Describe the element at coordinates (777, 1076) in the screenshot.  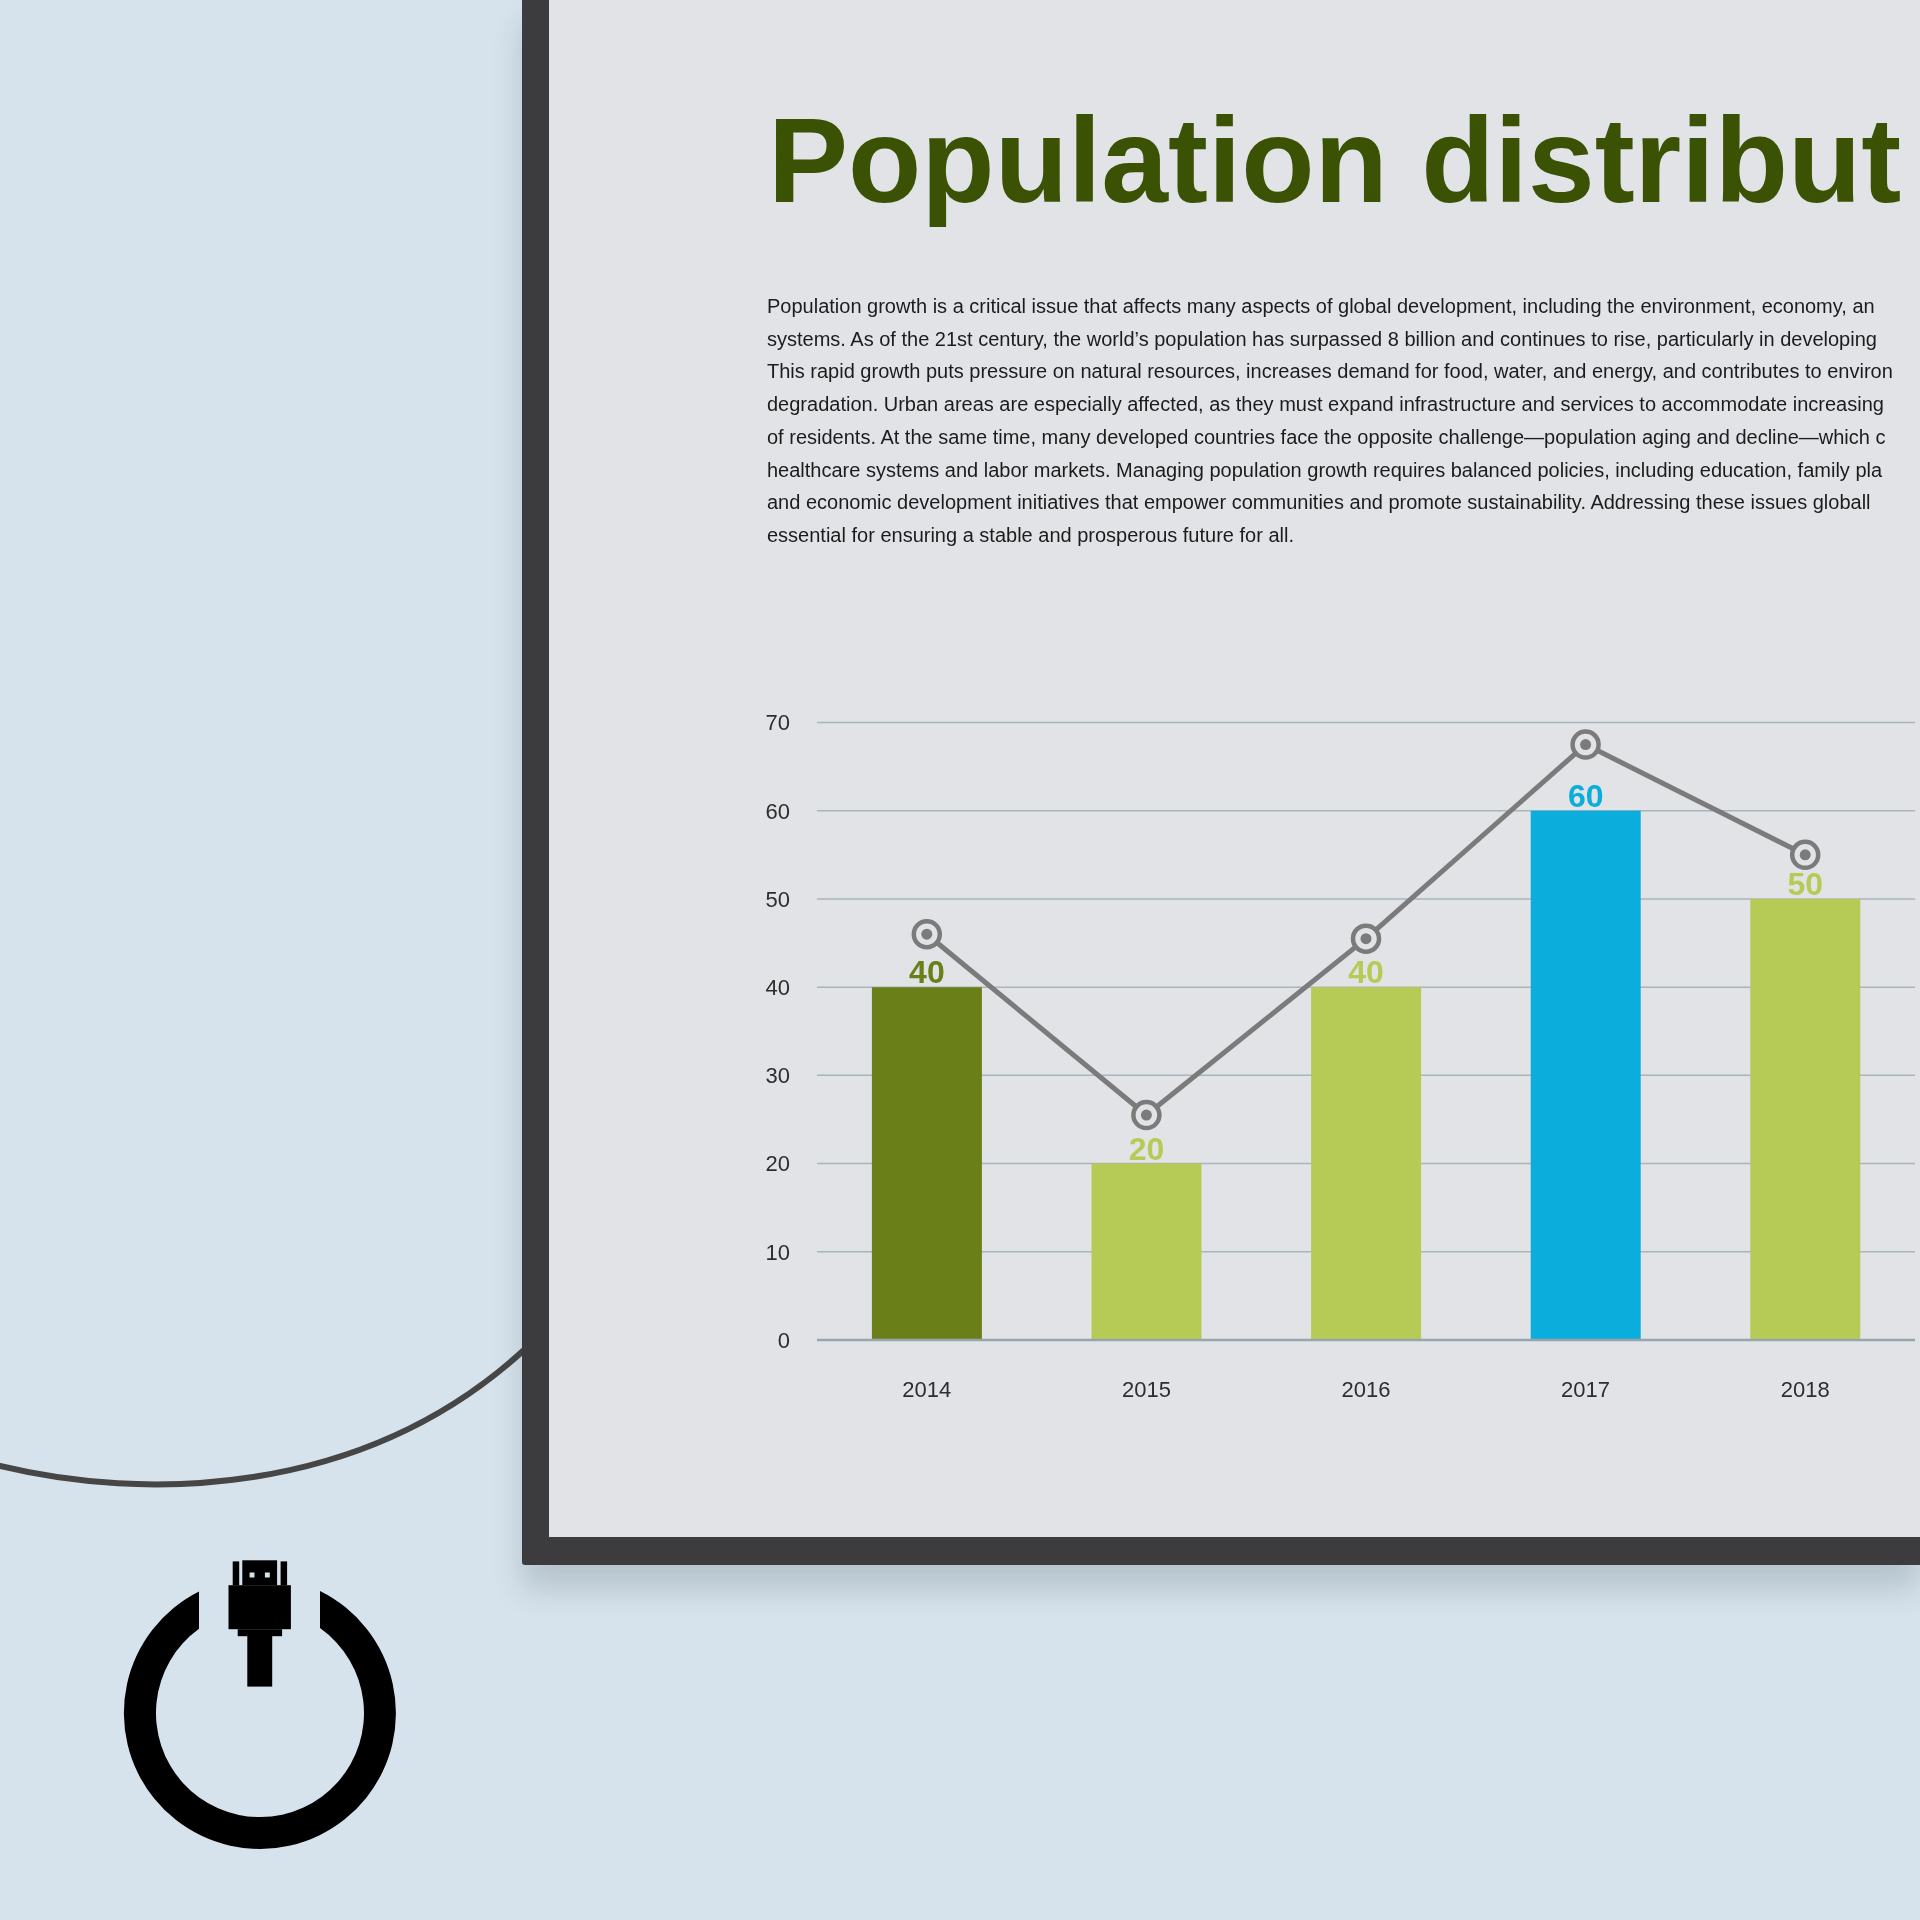
I see `y-tick-label: 30` at that location.